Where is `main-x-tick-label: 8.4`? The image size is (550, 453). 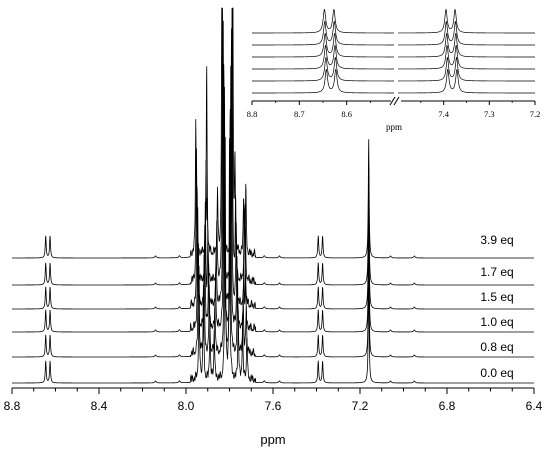 main-x-tick-label: 8.4 is located at coordinates (99, 406).